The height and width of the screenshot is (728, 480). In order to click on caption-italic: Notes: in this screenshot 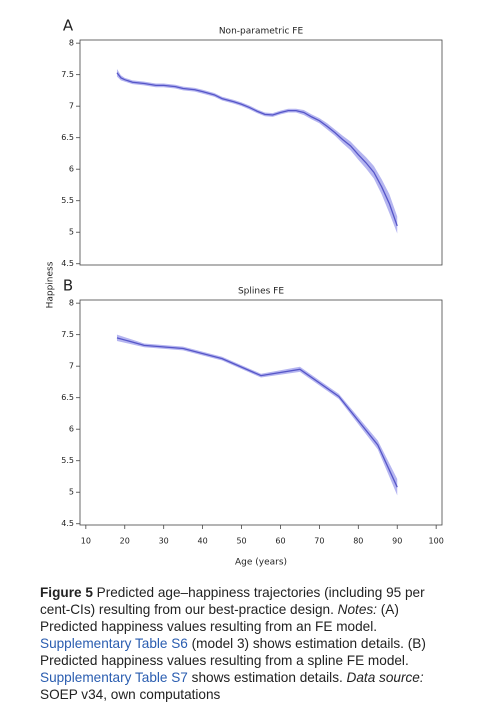, I will do `click(357, 609)`.